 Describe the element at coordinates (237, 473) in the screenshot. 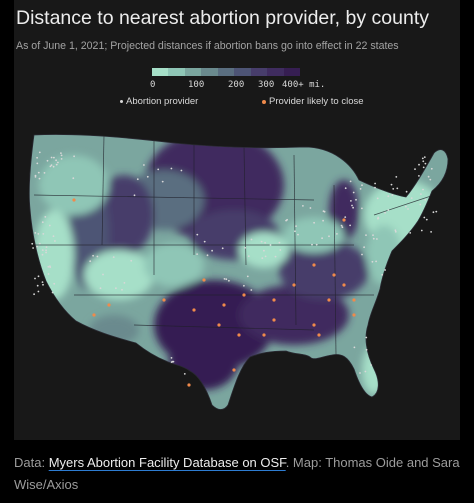

I see `caption-credits: . Map: Thomas Oide and Sara Wise/Axios` at that location.